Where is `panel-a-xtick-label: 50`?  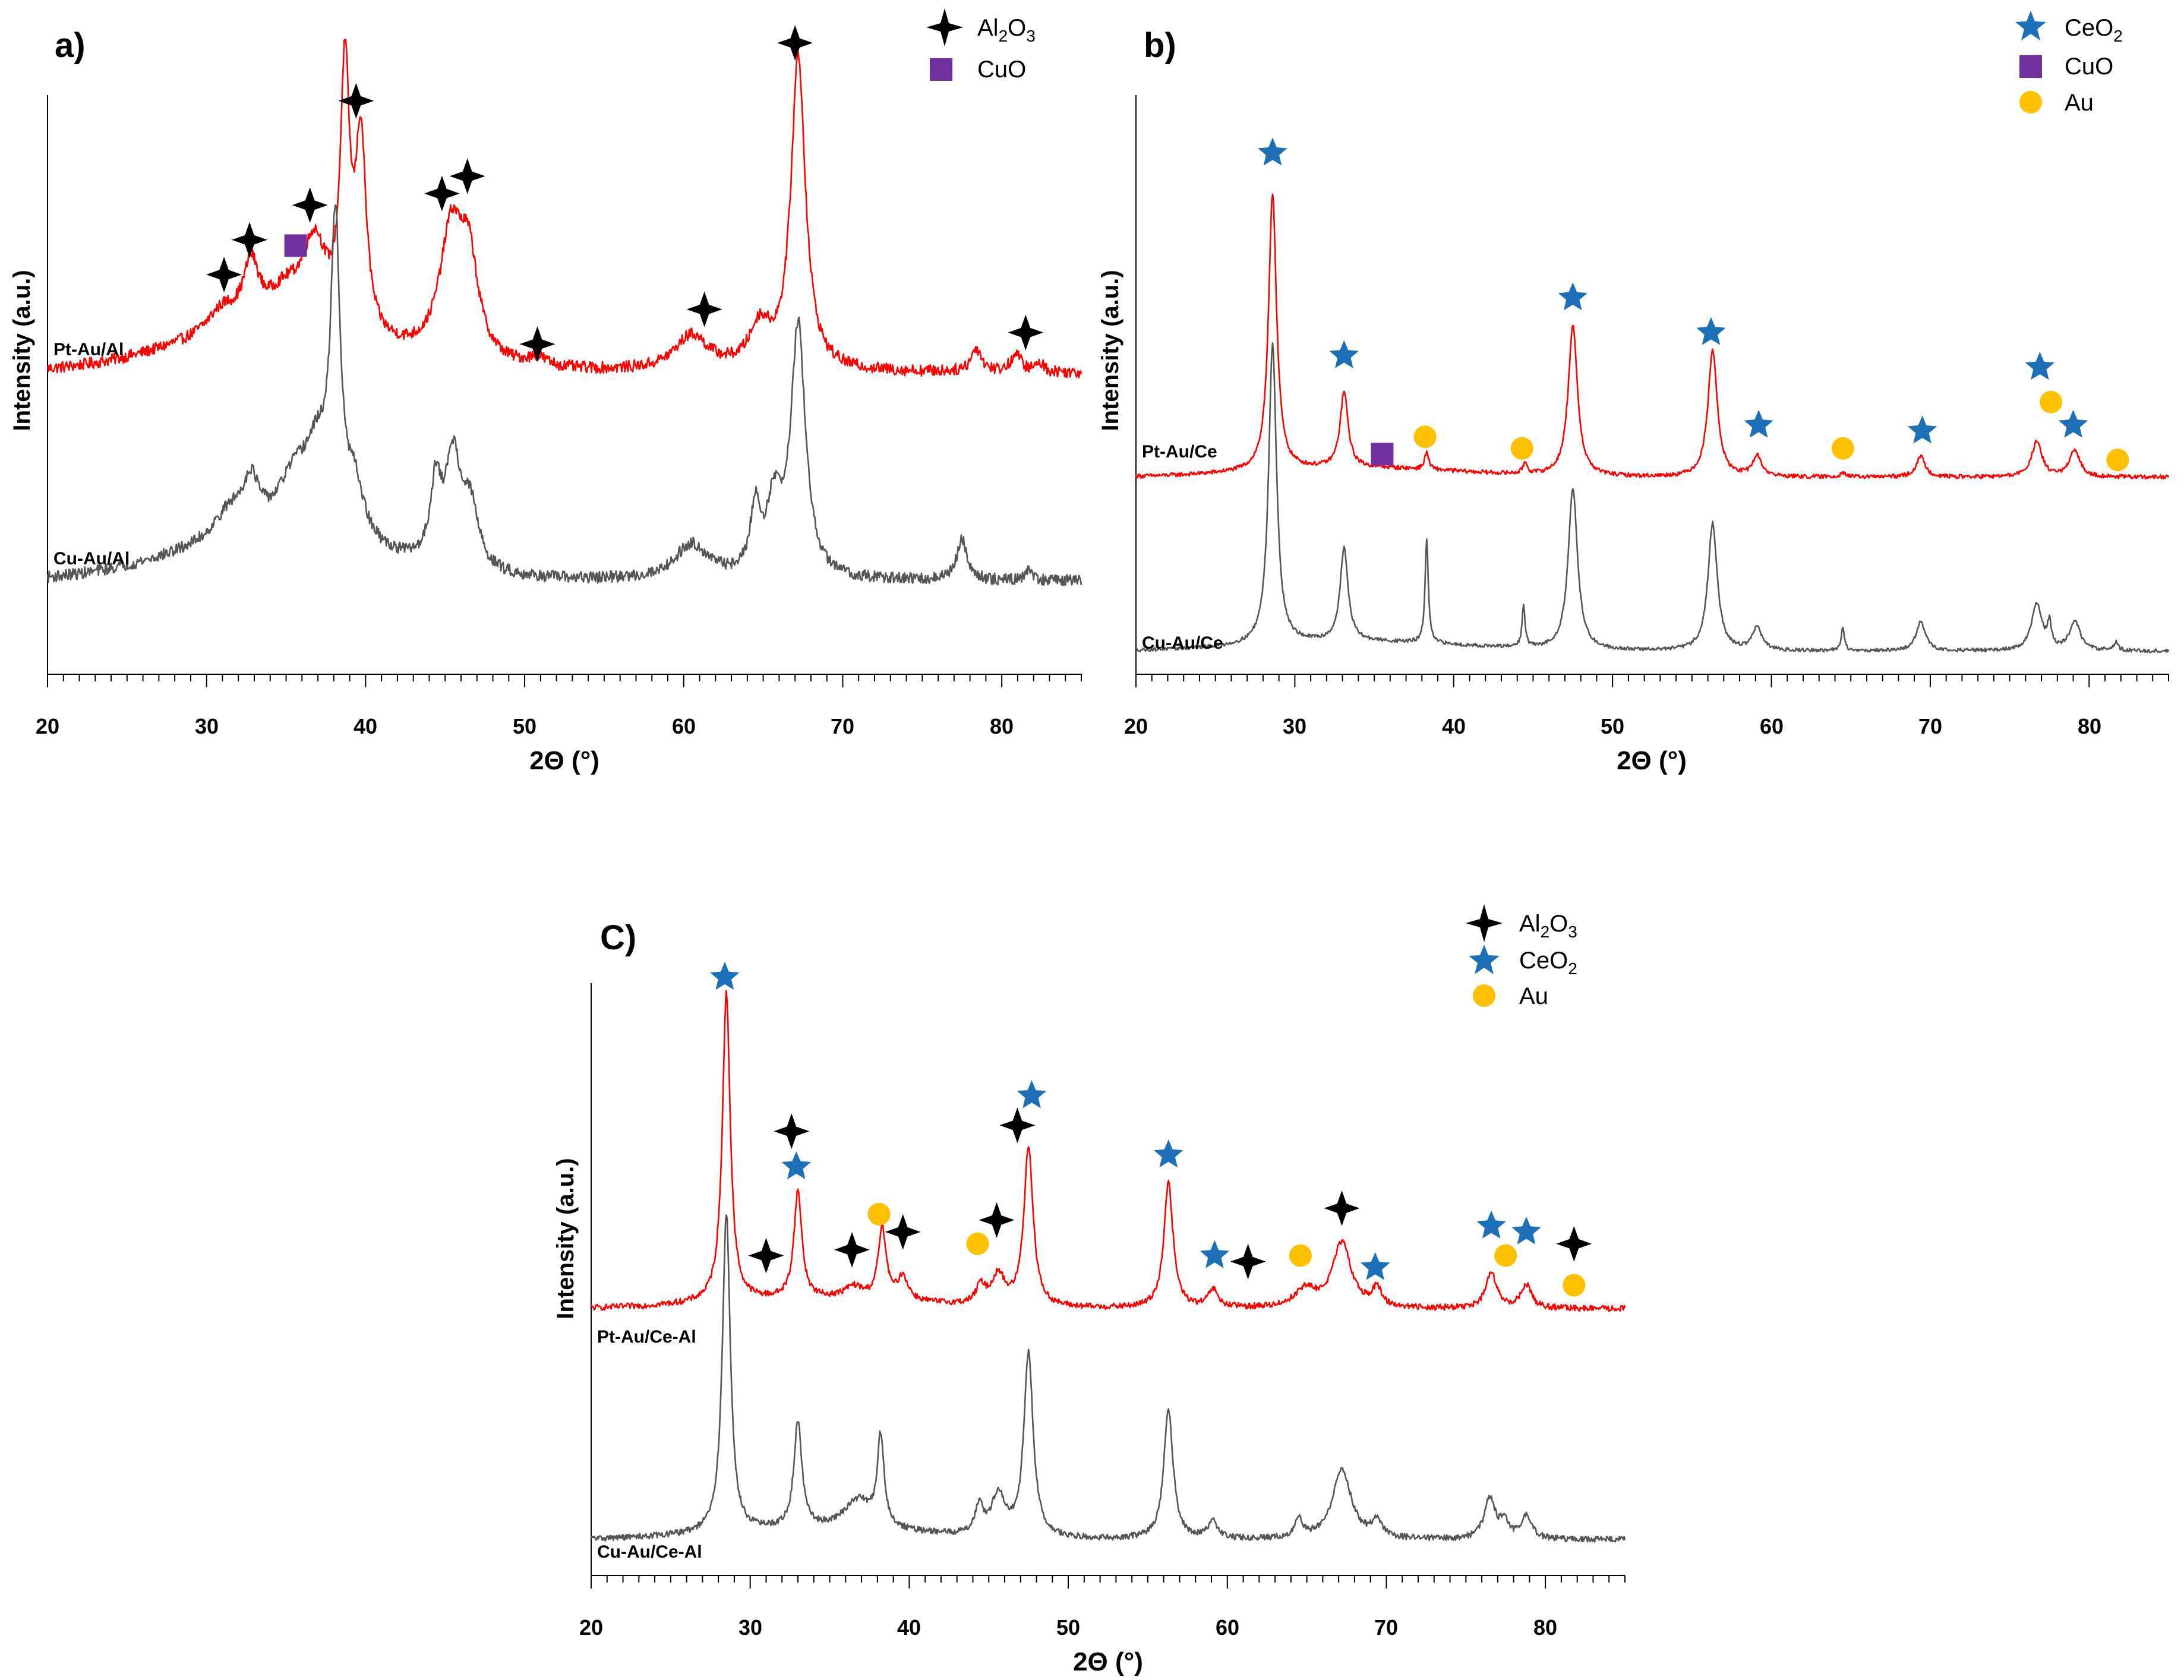 panel-a-xtick-label: 50 is located at coordinates (524, 726).